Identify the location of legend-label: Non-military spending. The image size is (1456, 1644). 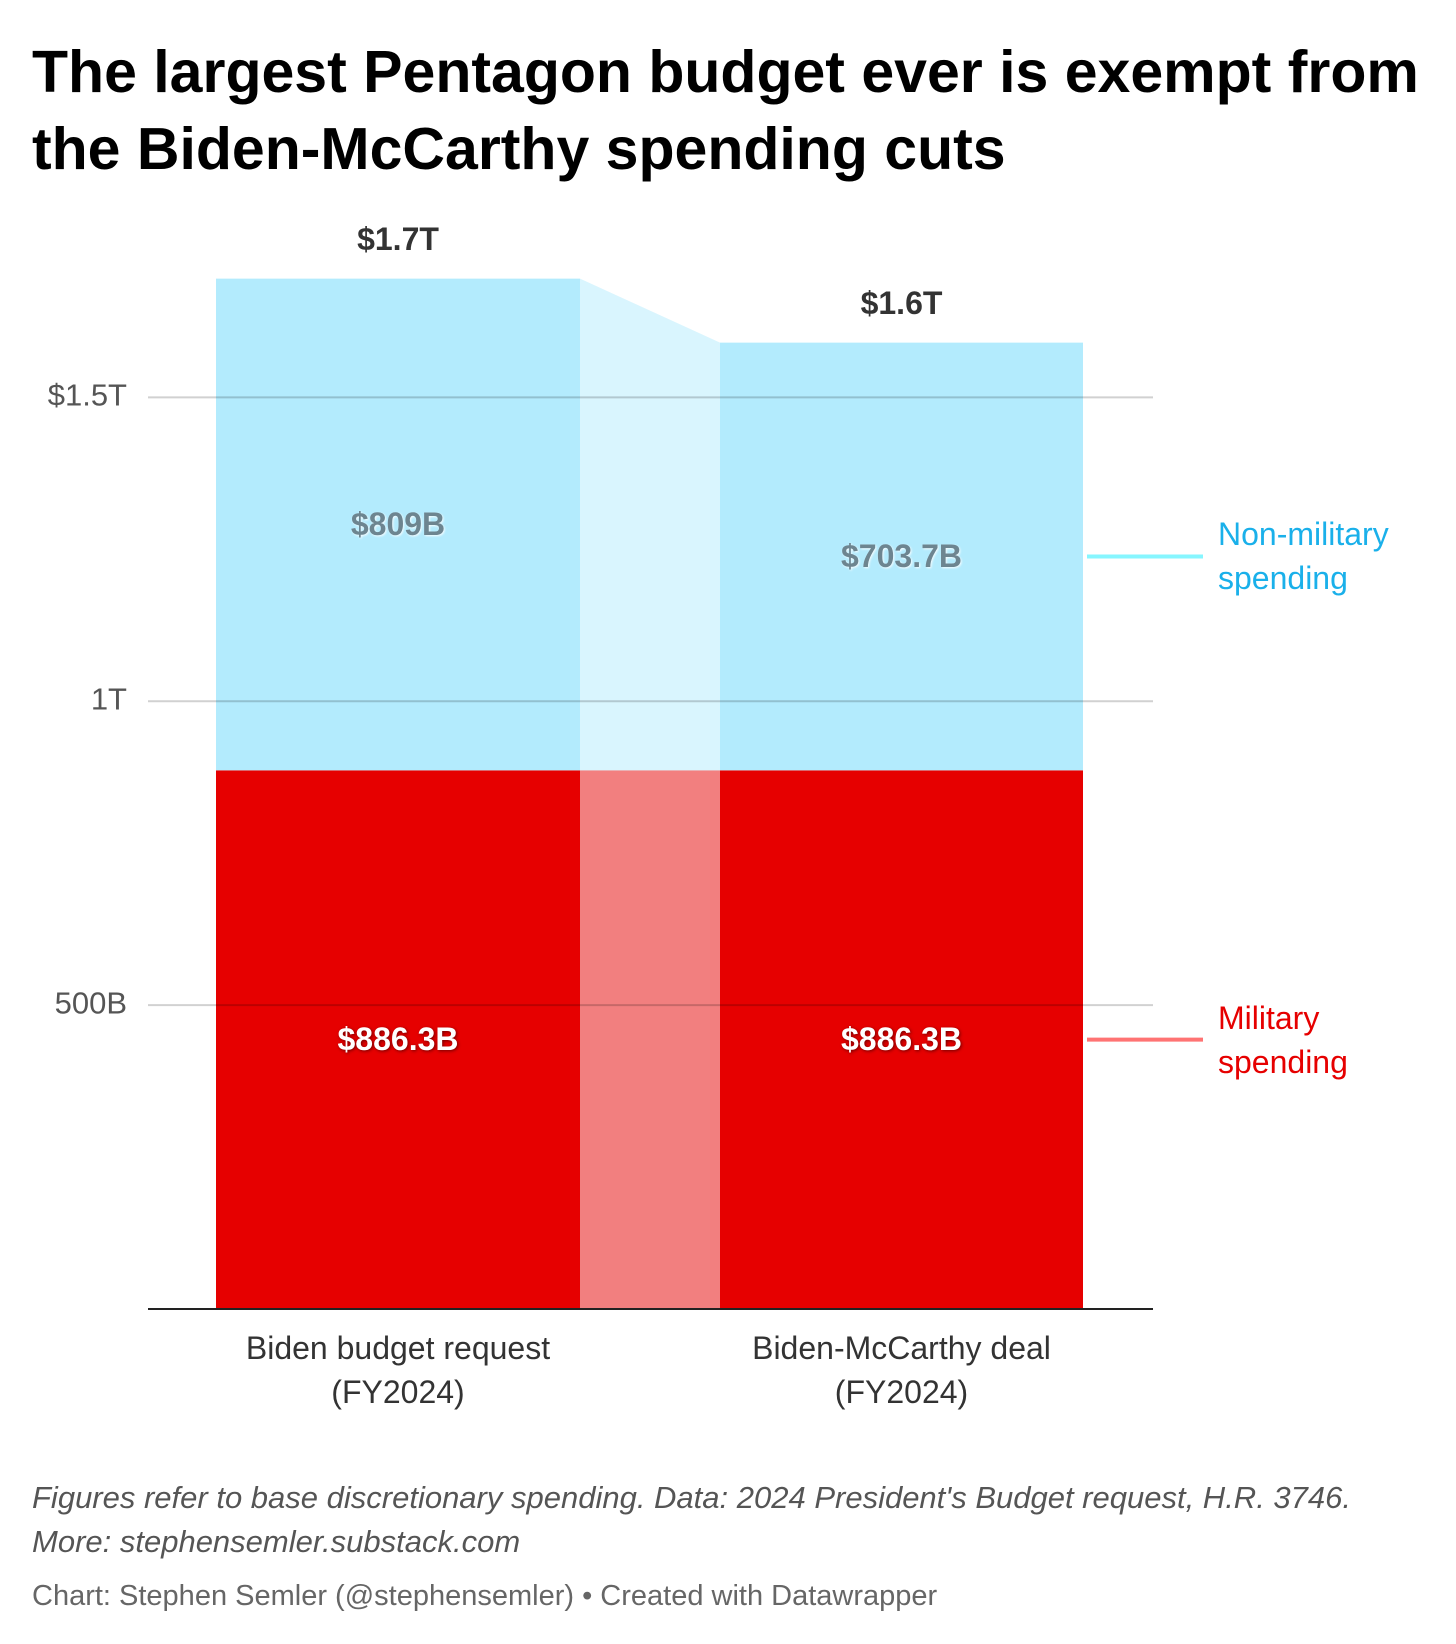
(1303, 556).